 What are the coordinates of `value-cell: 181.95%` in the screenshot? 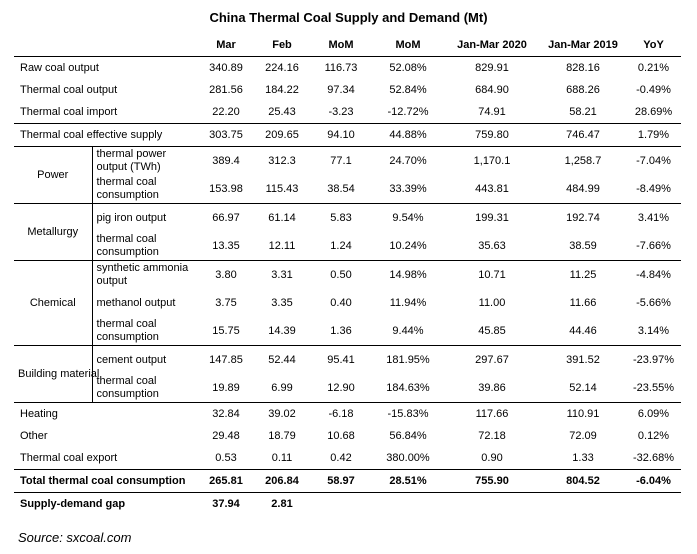 It's located at (408, 360).